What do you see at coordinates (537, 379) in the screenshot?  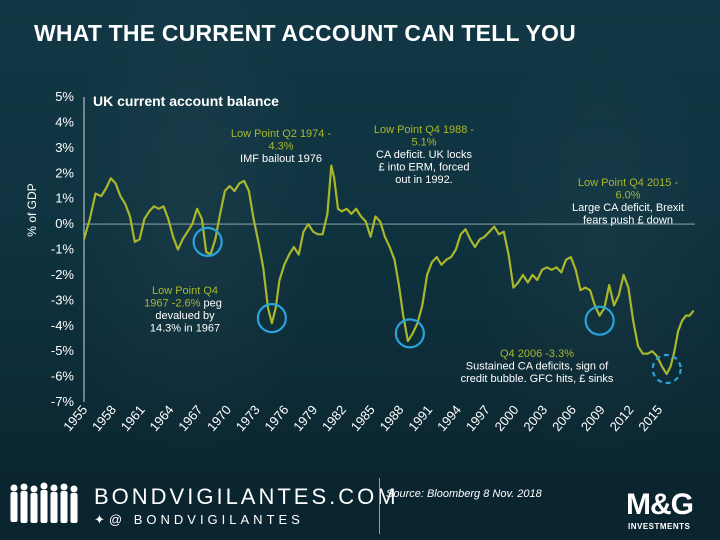 I see `annotation-text: credit bubble. GFC hits, £ sinks` at bounding box center [537, 379].